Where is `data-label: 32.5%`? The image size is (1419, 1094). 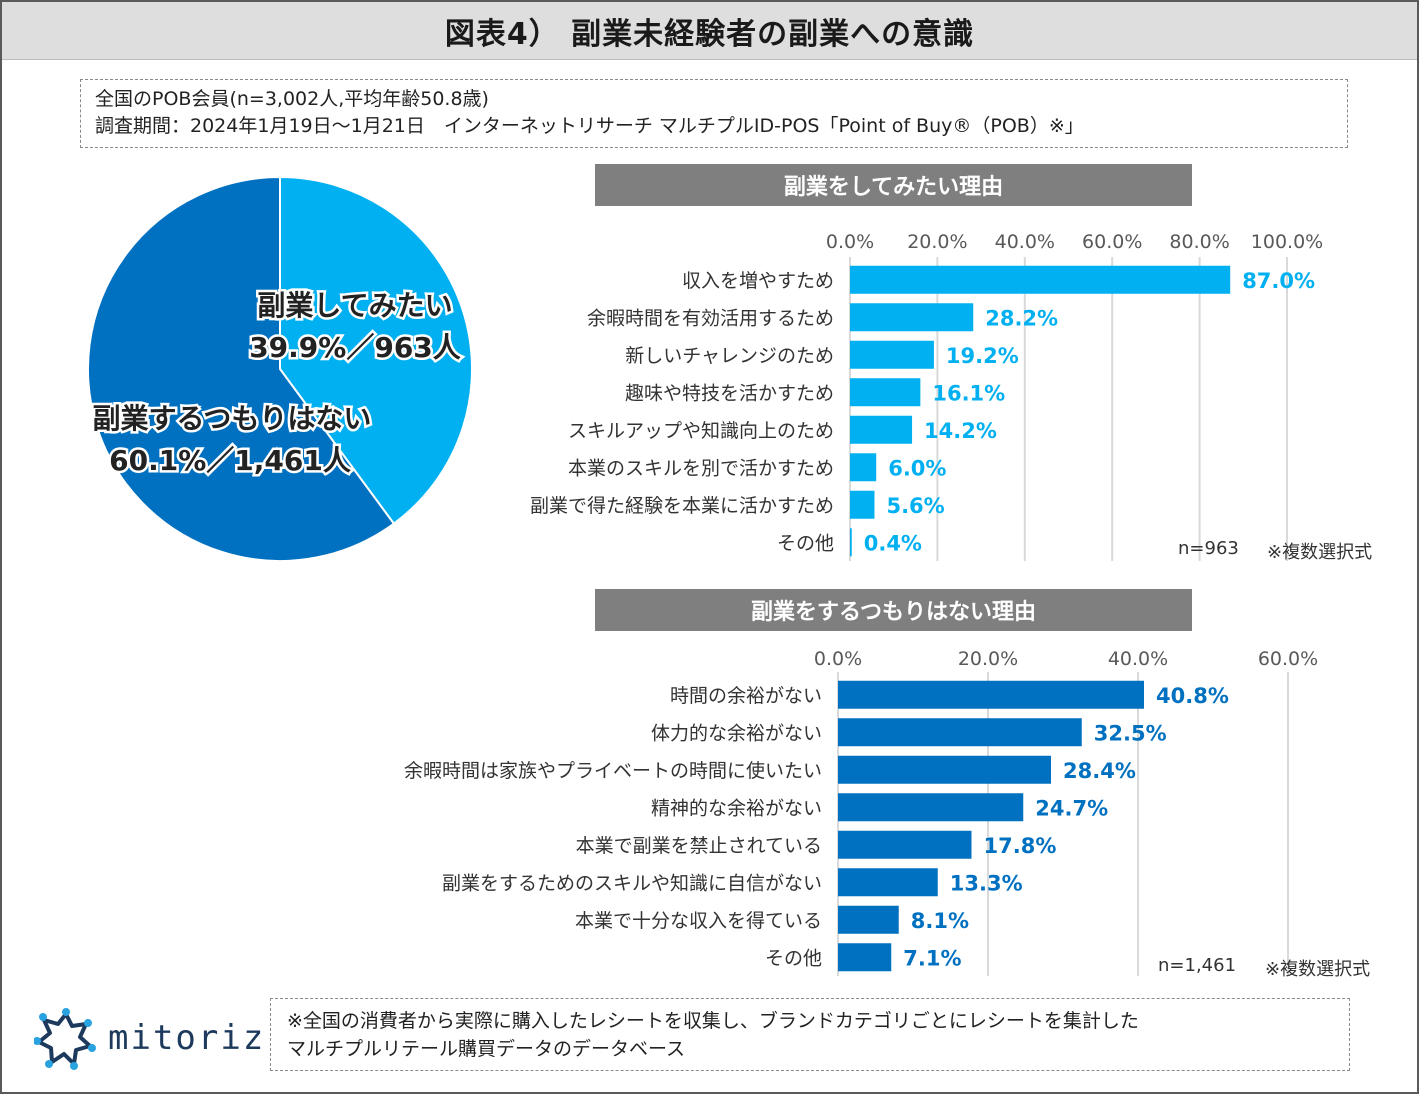 data-label: 32.5% is located at coordinates (1130, 733).